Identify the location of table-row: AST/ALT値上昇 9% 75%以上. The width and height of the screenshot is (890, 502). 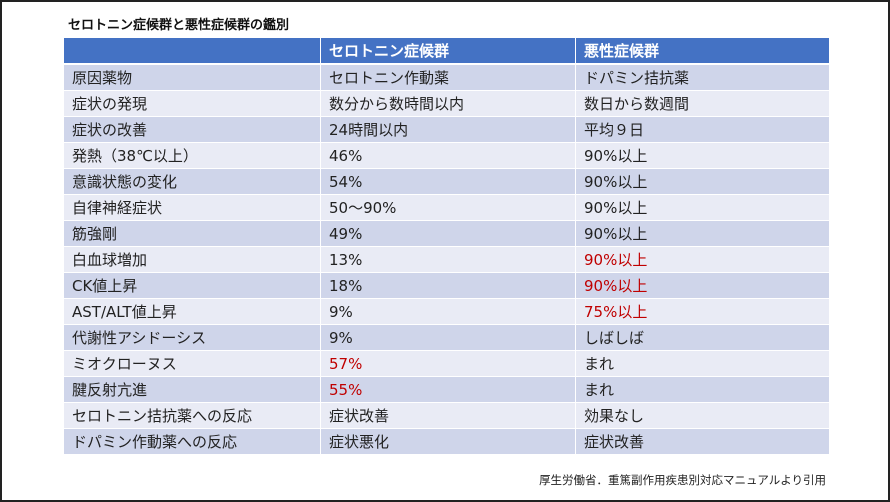
(447, 311).